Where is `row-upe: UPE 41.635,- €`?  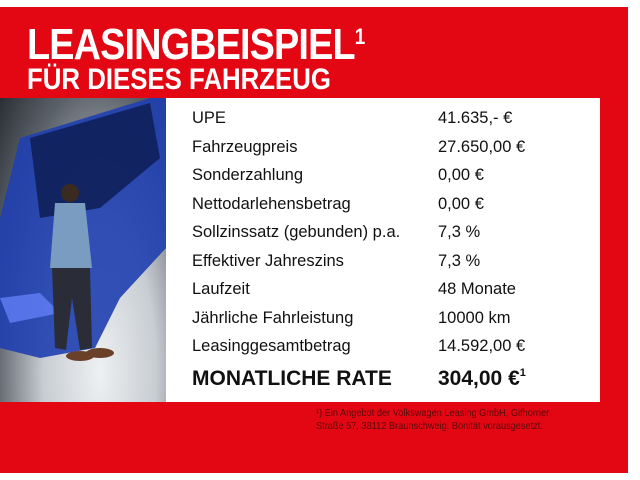 row-upe: UPE 41.635,- € is located at coordinates (352, 118).